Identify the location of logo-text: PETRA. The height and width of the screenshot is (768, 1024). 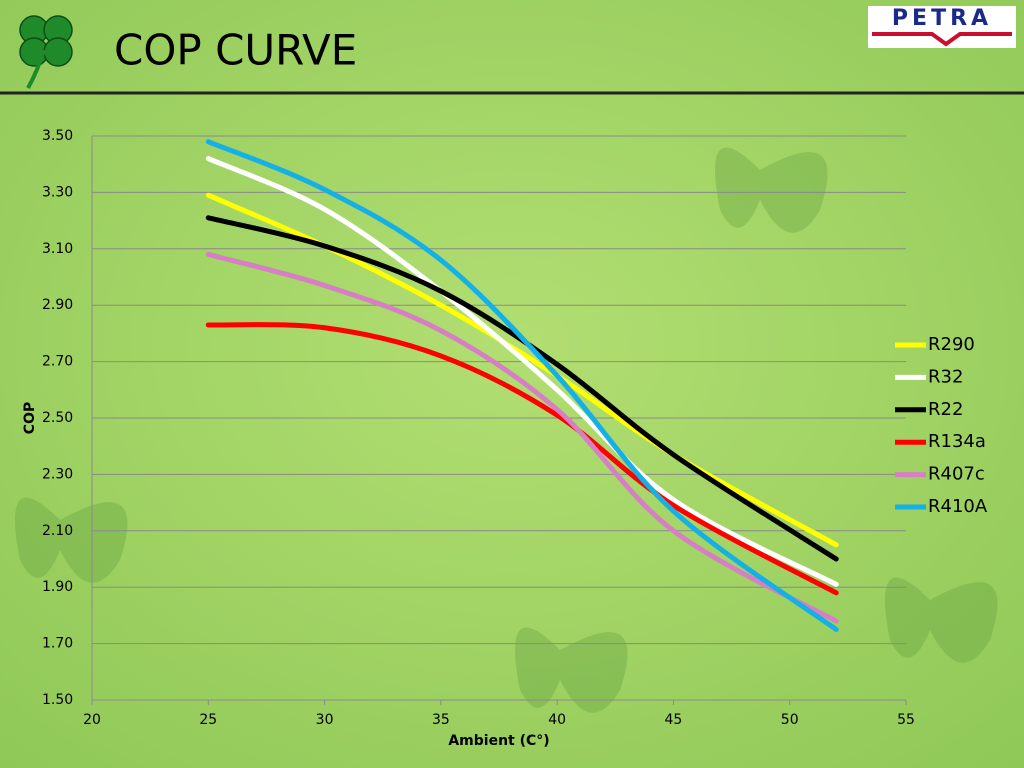
(942, 18).